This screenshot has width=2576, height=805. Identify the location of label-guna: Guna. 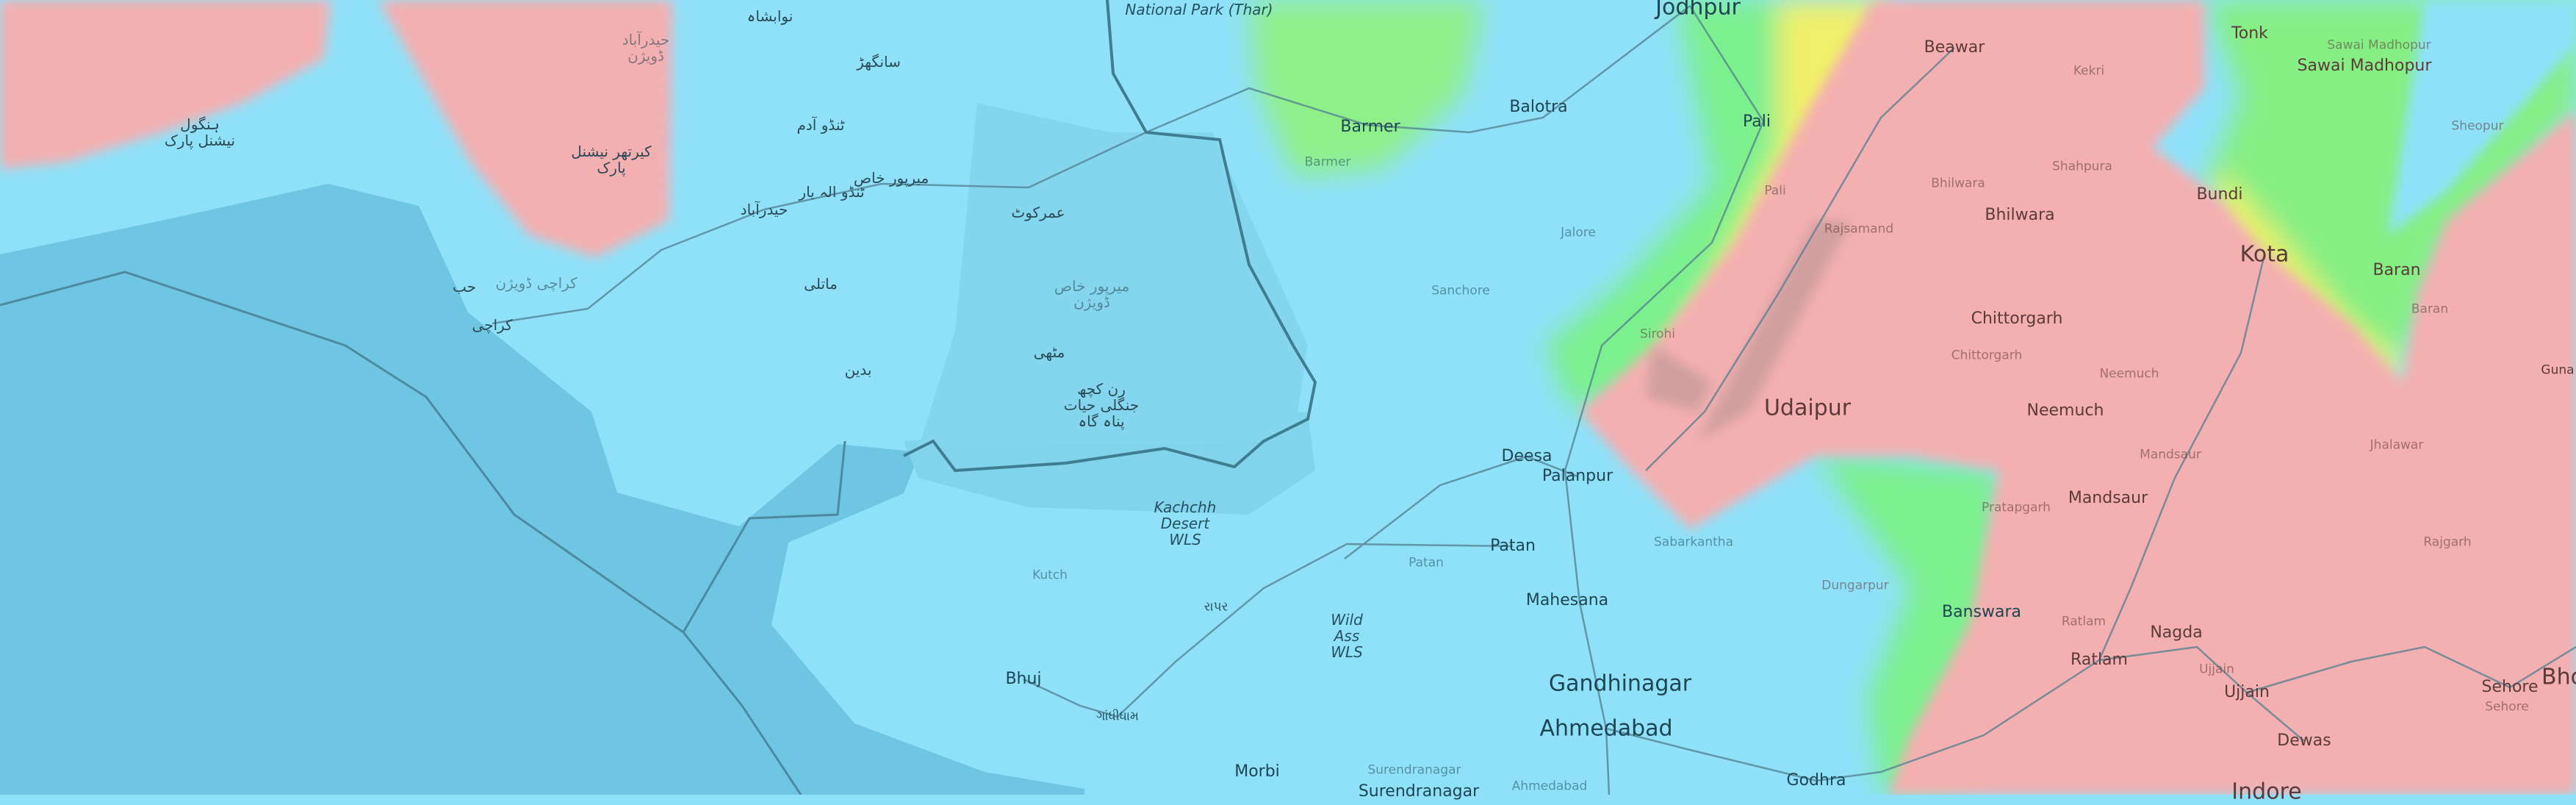
(2558, 370).